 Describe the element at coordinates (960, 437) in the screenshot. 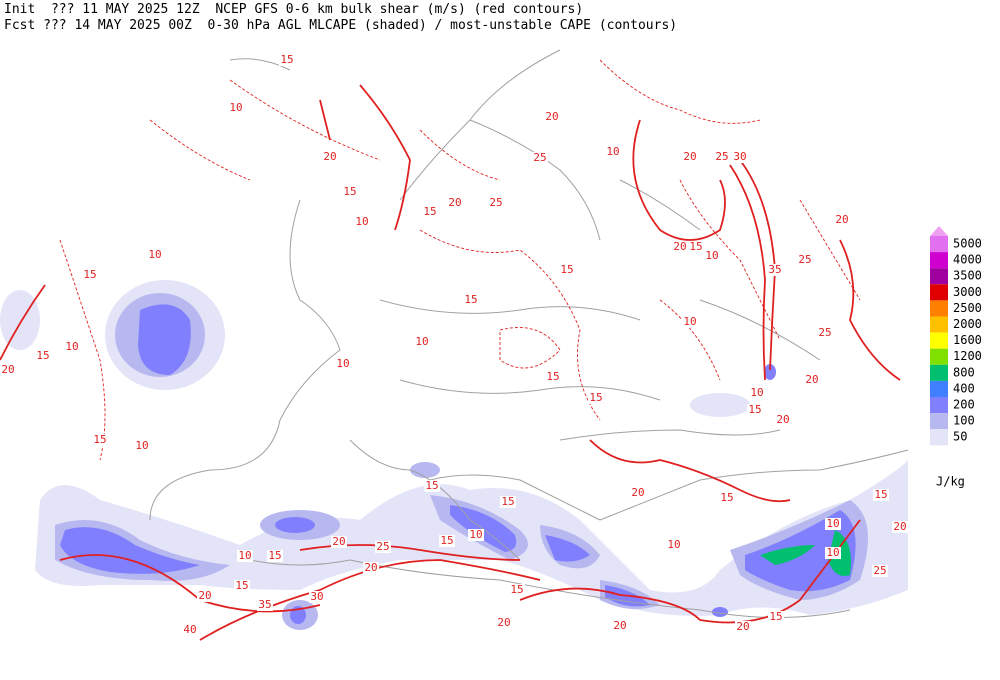

I see `legend-label: 50` at that location.